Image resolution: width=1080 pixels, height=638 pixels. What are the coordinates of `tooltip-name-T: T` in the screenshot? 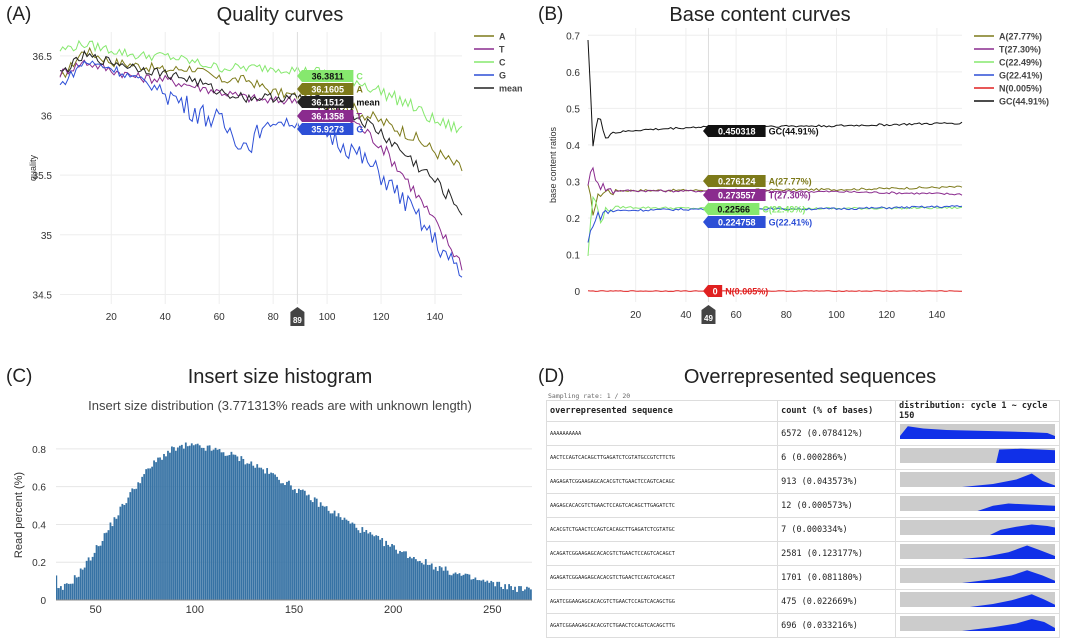 It's located at (359, 117).